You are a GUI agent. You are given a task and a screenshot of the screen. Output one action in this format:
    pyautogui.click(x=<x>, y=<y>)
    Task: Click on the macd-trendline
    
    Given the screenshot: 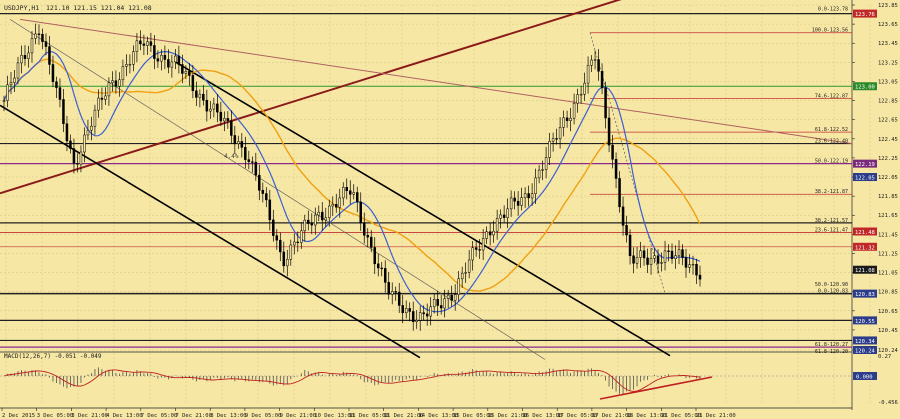 What is the action you would take?
    pyautogui.click(x=656, y=388)
    